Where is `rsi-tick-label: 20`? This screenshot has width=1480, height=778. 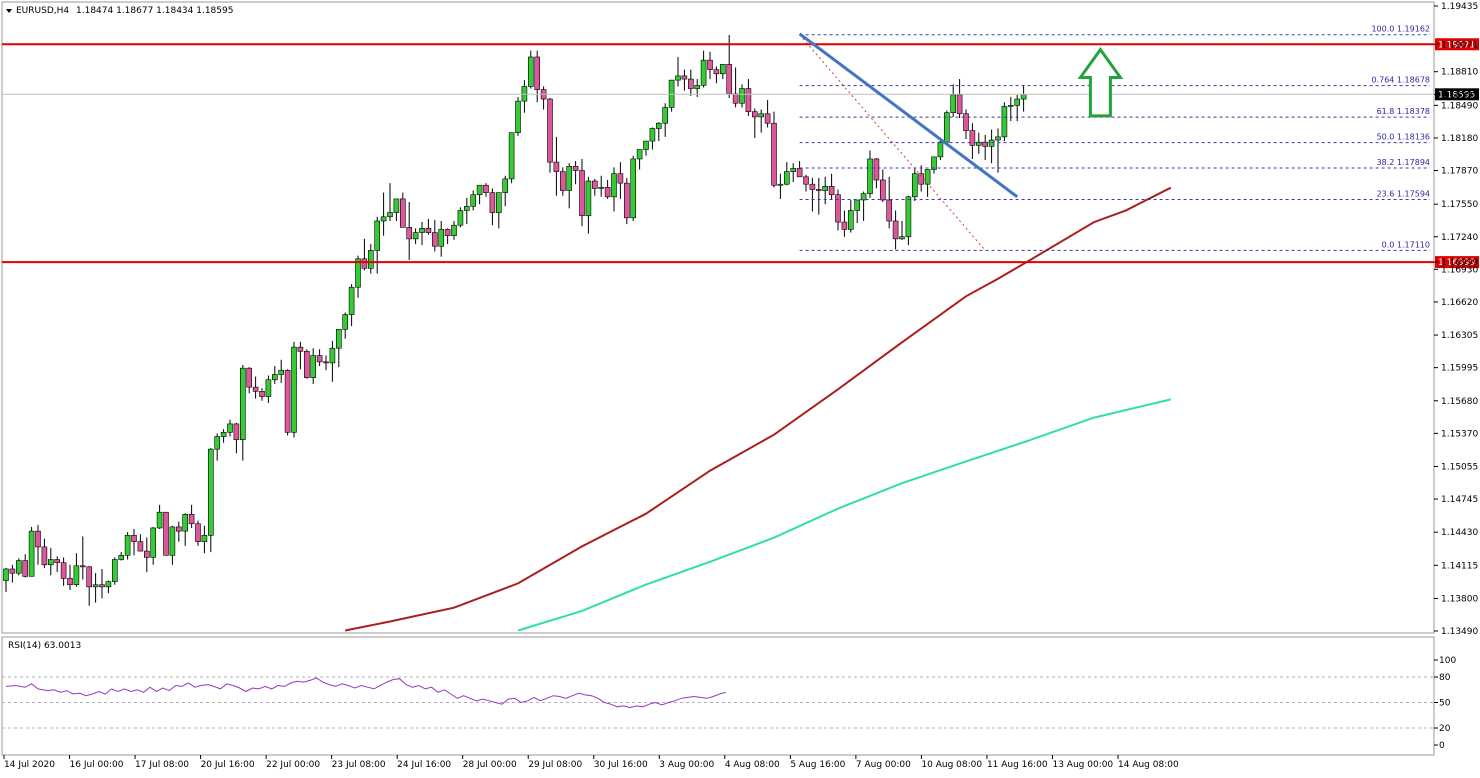 rsi-tick-label: 20 is located at coordinates (1445, 729).